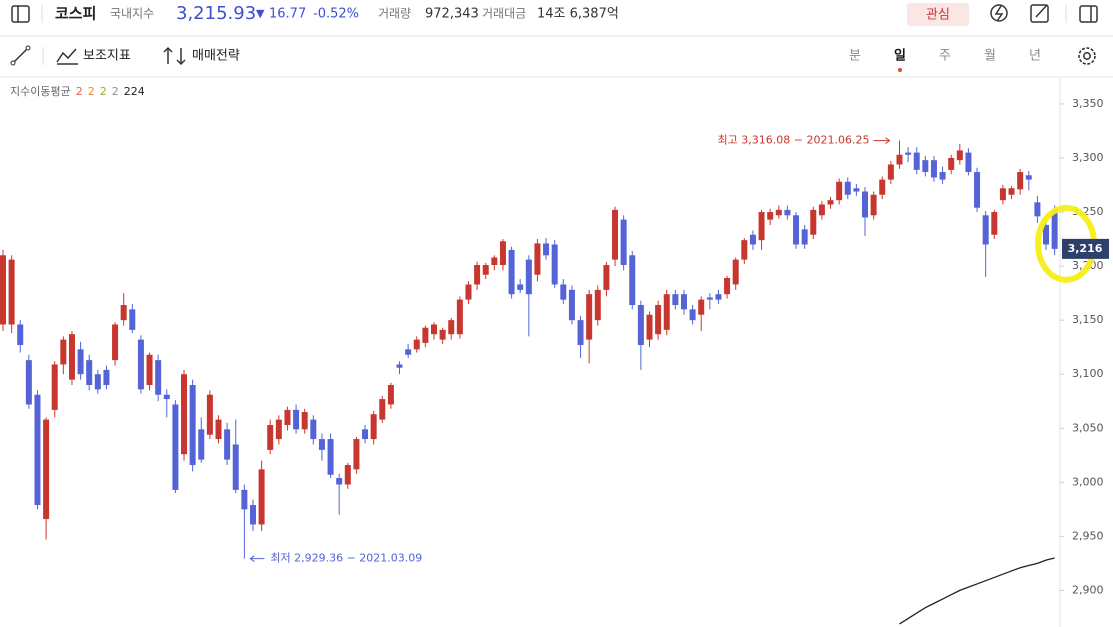 Image resolution: width=1113 pixels, height=627 pixels. I want to click on watch-button, so click(938, 14).